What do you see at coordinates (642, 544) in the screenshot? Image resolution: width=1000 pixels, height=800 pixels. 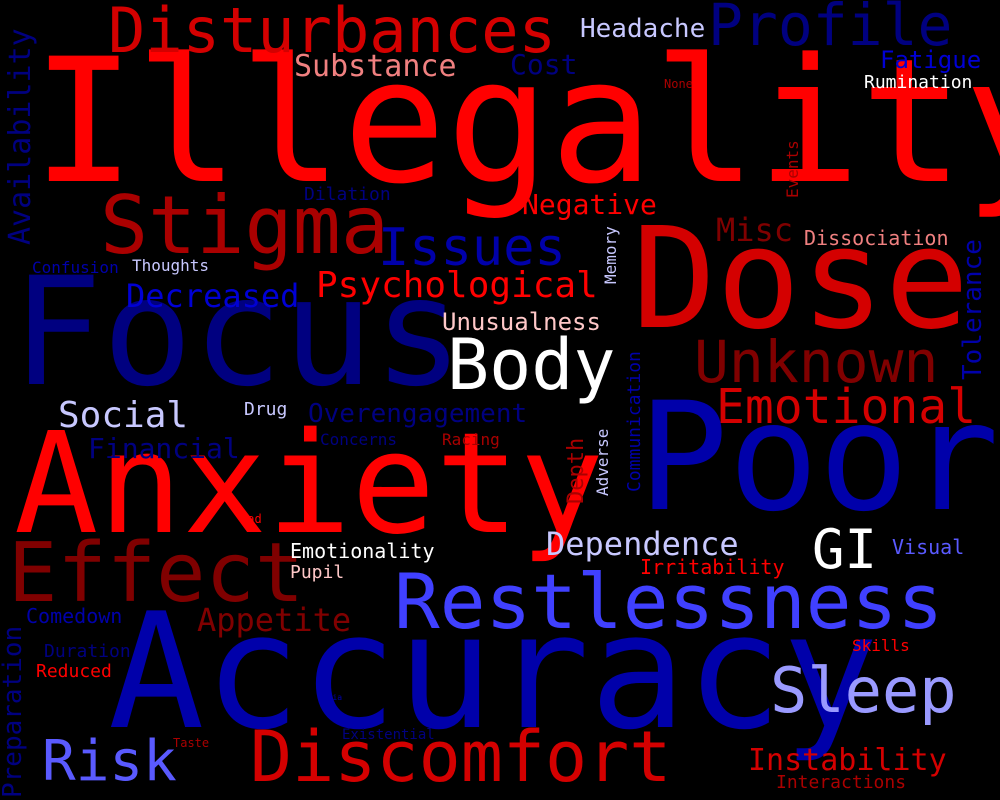 I see `word-dependence: Dependence` at bounding box center [642, 544].